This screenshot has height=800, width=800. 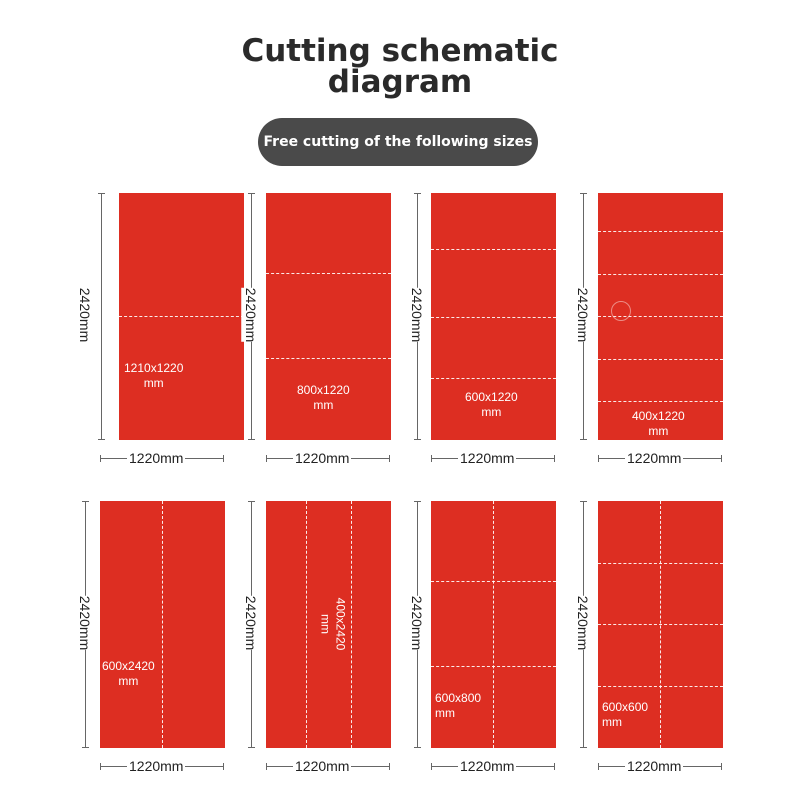 What do you see at coordinates (621, 311) in the screenshot?
I see `watermark-logo-icon` at bounding box center [621, 311].